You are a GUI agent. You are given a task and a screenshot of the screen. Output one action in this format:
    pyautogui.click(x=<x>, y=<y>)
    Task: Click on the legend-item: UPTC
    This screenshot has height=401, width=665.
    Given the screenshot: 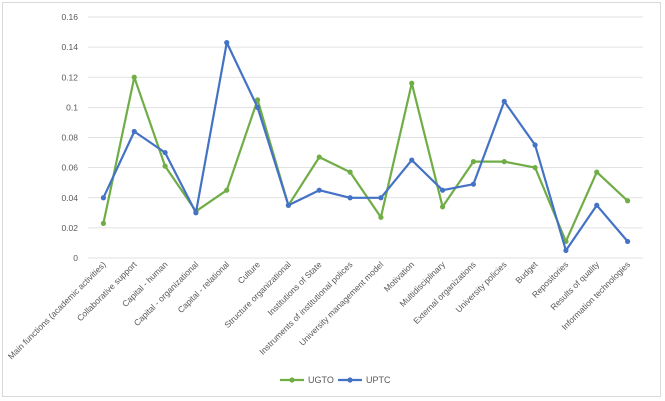 What is the action you would take?
    pyautogui.click(x=364, y=380)
    